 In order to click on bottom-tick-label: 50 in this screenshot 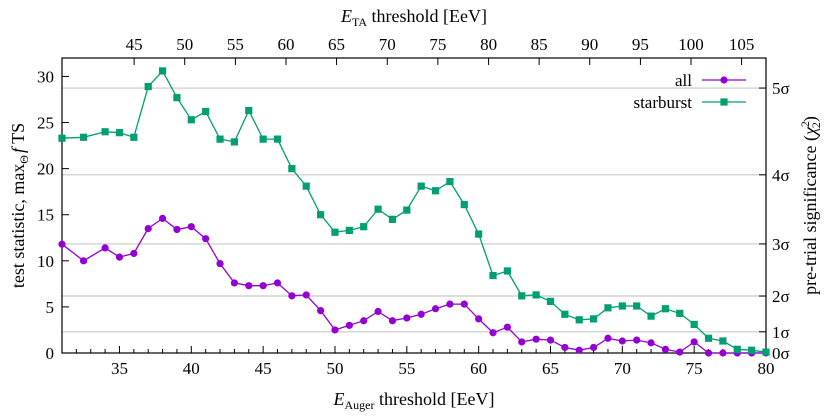, I will do `click(334, 368)`.